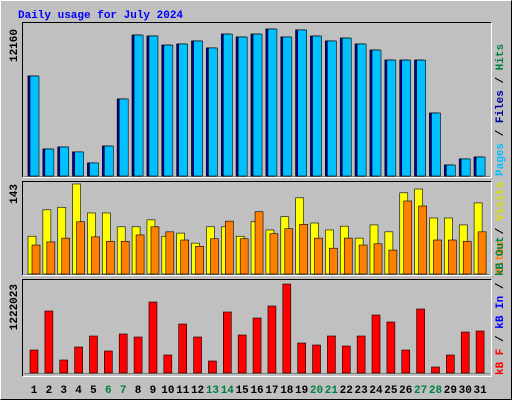 The height and width of the screenshot is (400, 512). Describe the element at coordinates (376, 391) in the screenshot. I see `x-tick-label: 24` at that location.